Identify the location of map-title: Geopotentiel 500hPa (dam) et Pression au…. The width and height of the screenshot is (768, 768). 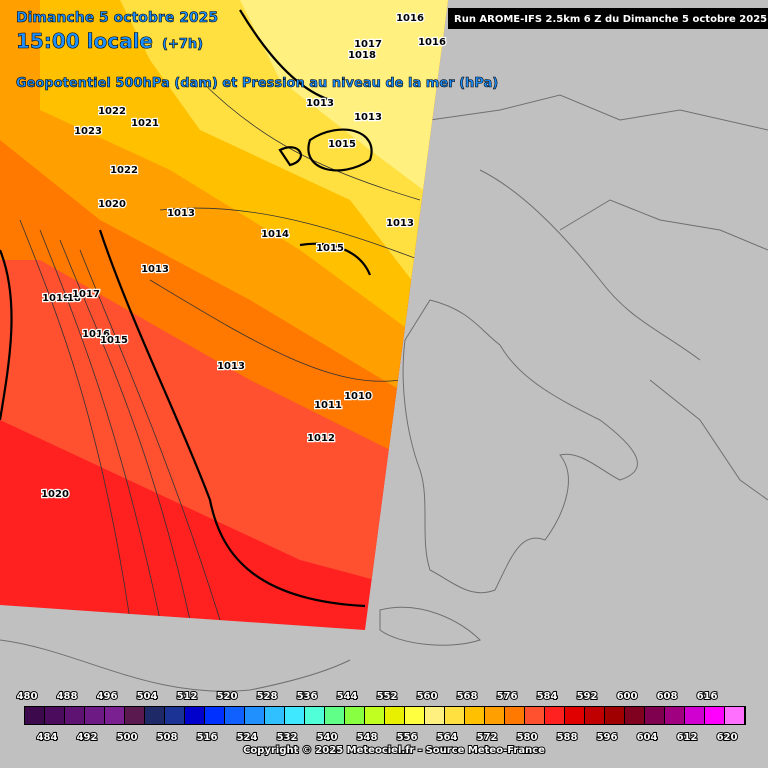
(257, 83).